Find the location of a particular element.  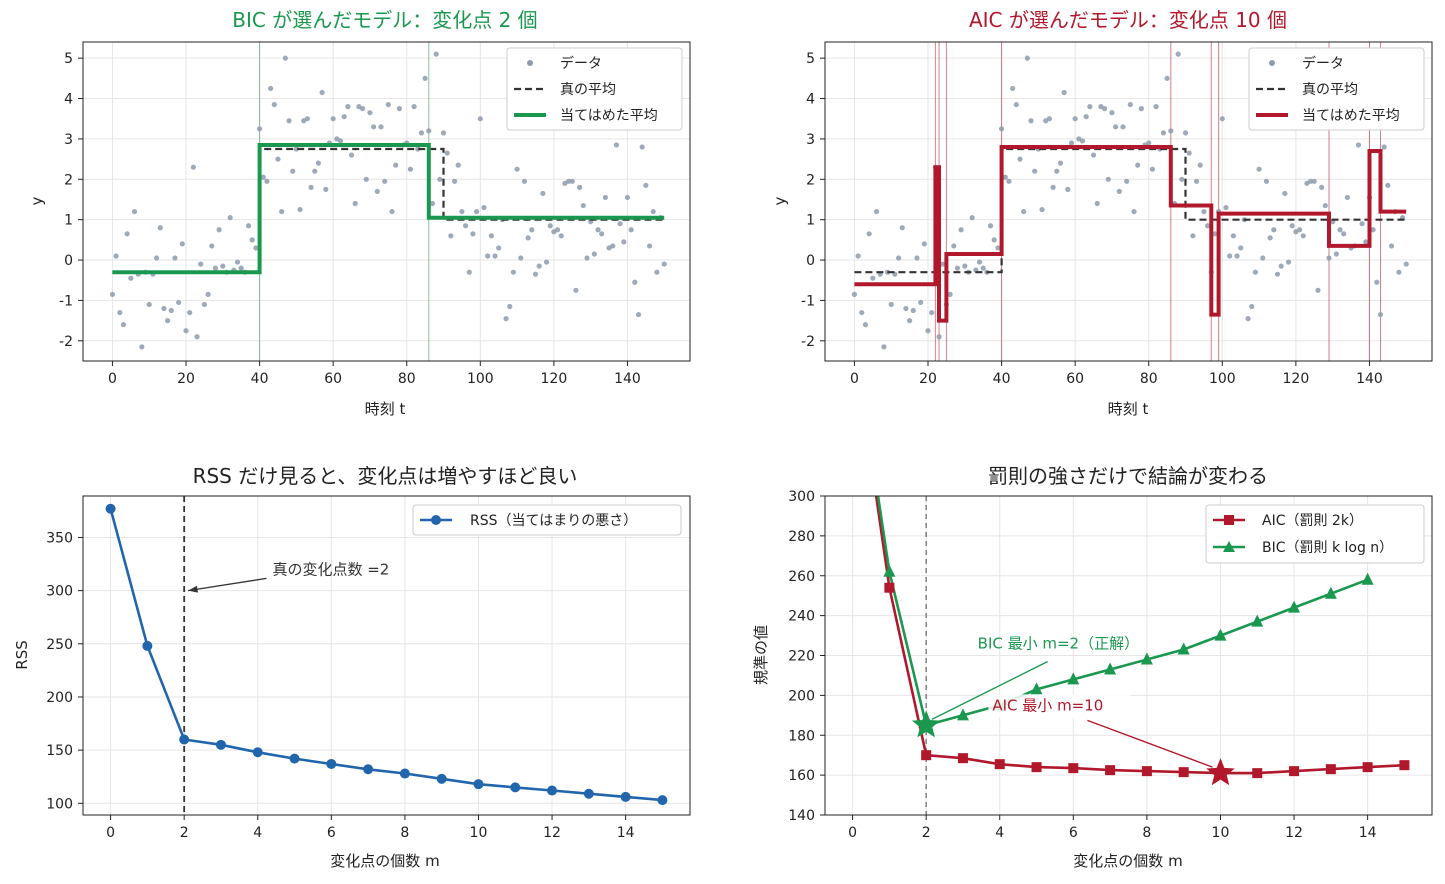

y-tick-label: 260 is located at coordinates (801, 577).